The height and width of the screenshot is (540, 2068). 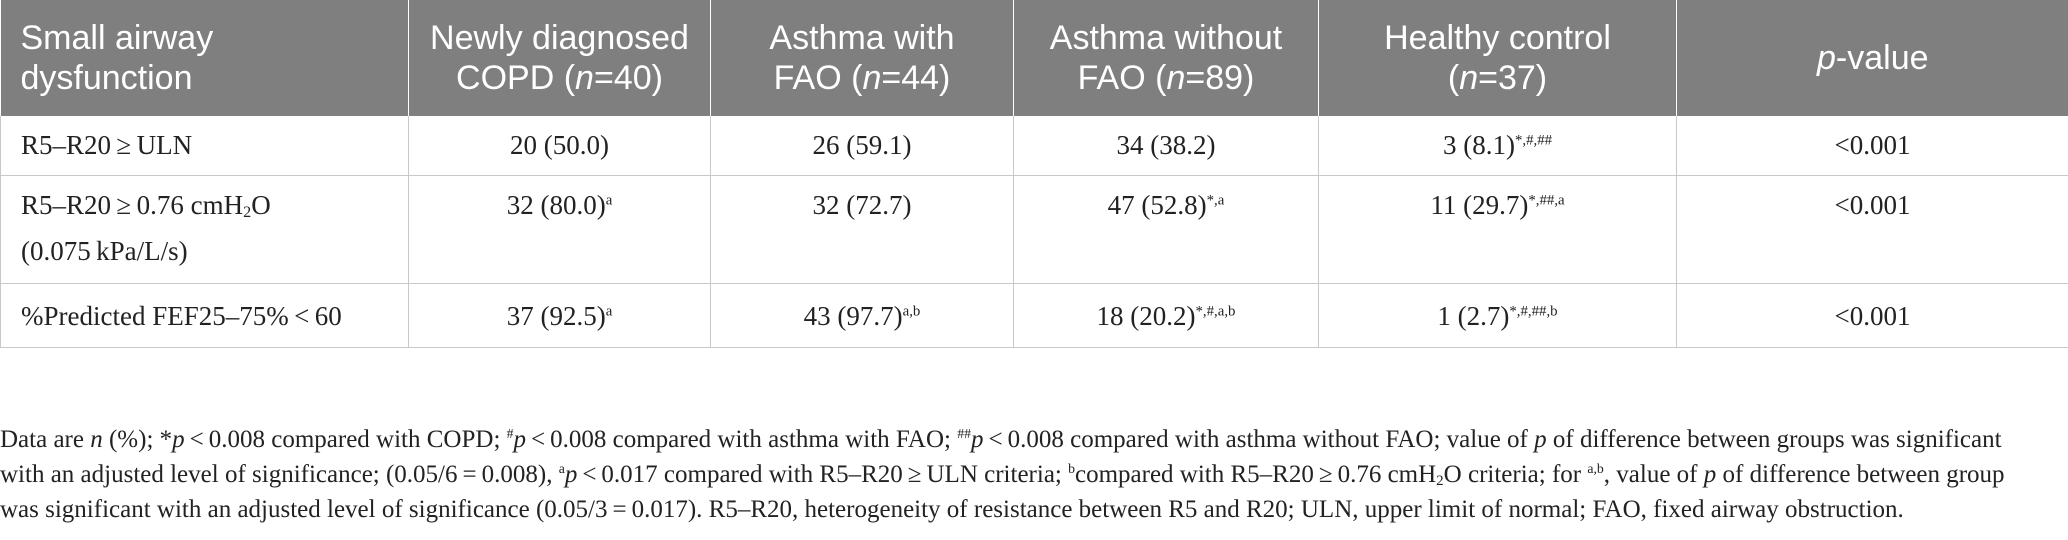 I want to click on table-cell: 43 (97.7)a,b, so click(x=862, y=315).